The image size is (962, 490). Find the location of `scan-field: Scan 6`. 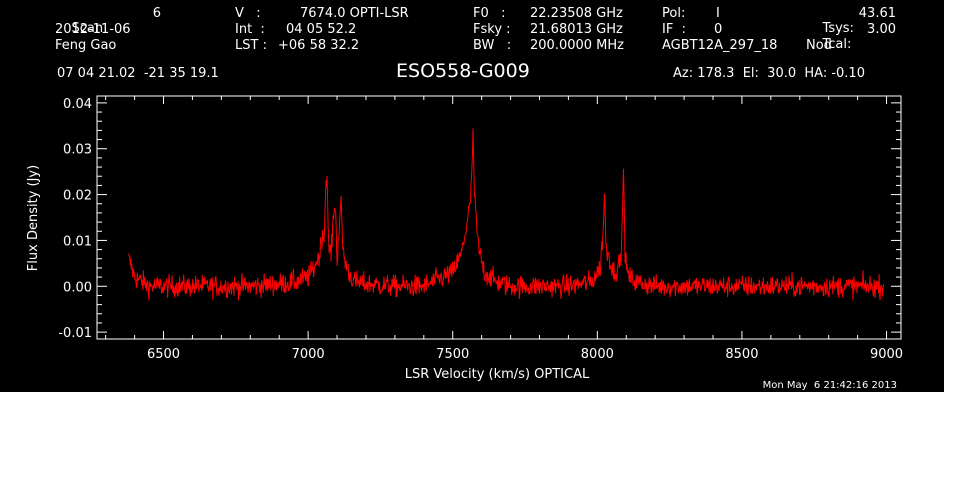

scan-field: Scan 6 is located at coordinates (108, 28).